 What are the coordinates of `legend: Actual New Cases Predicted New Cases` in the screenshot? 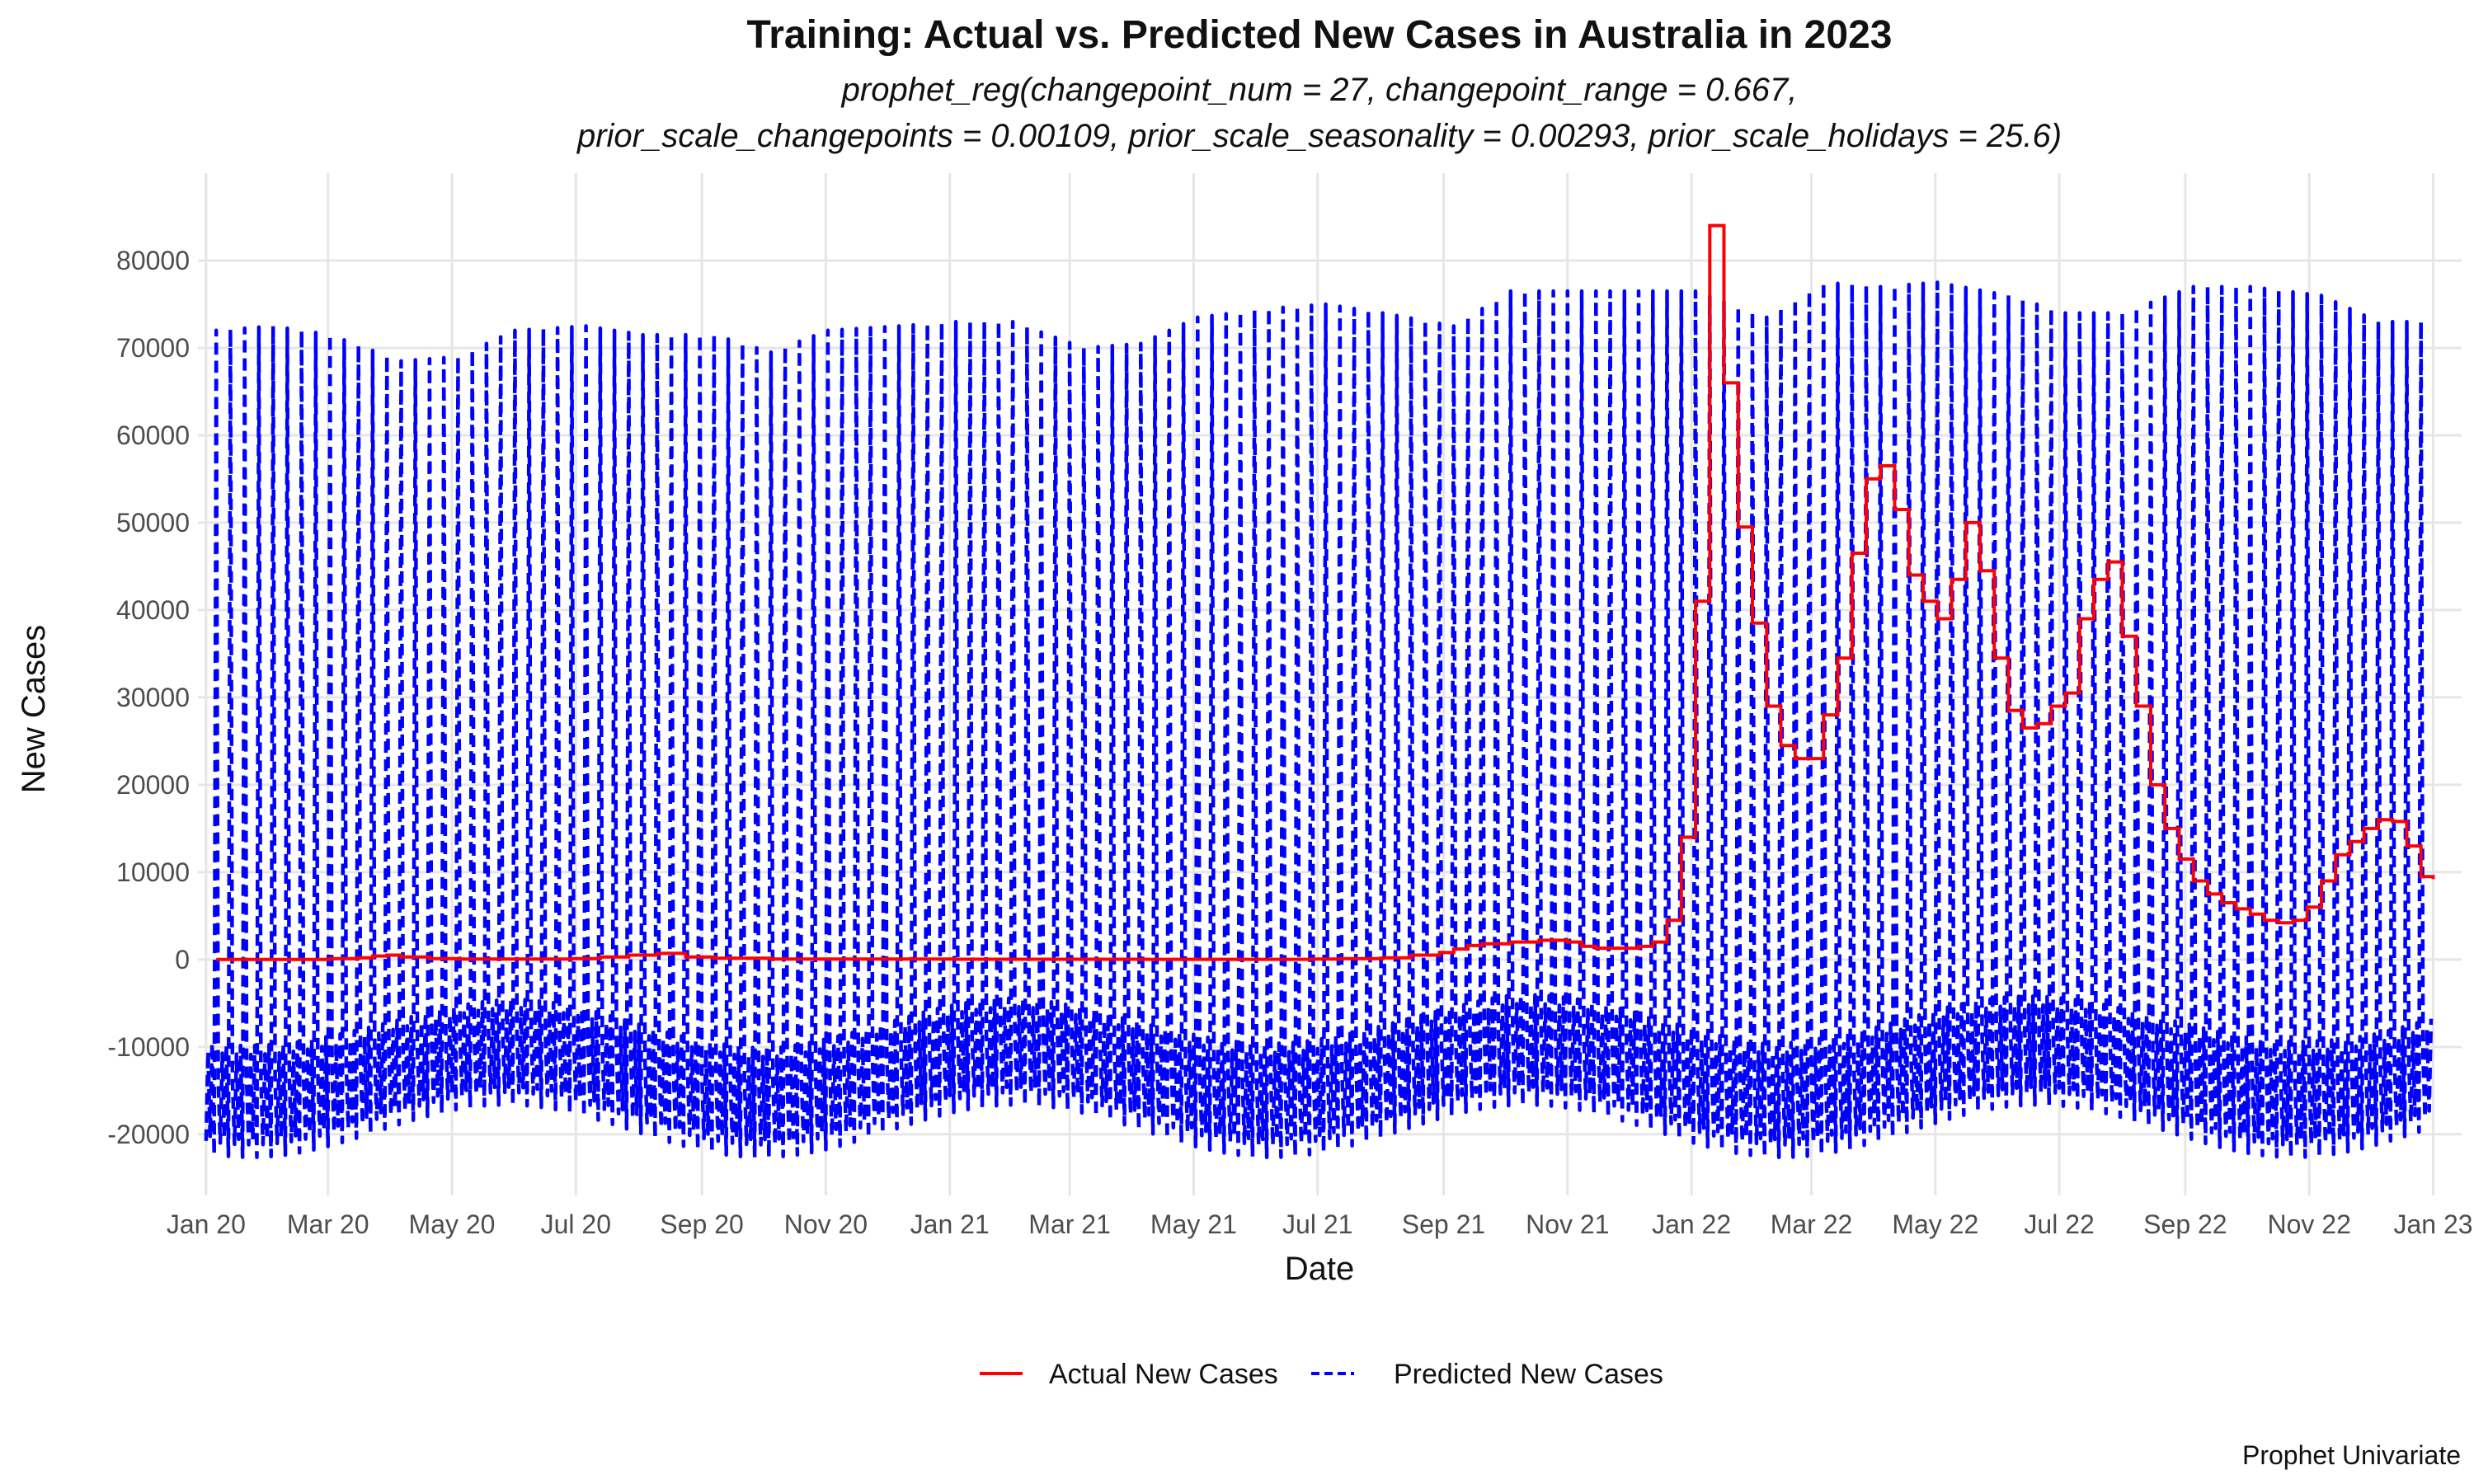 It's located at (1321, 1374).